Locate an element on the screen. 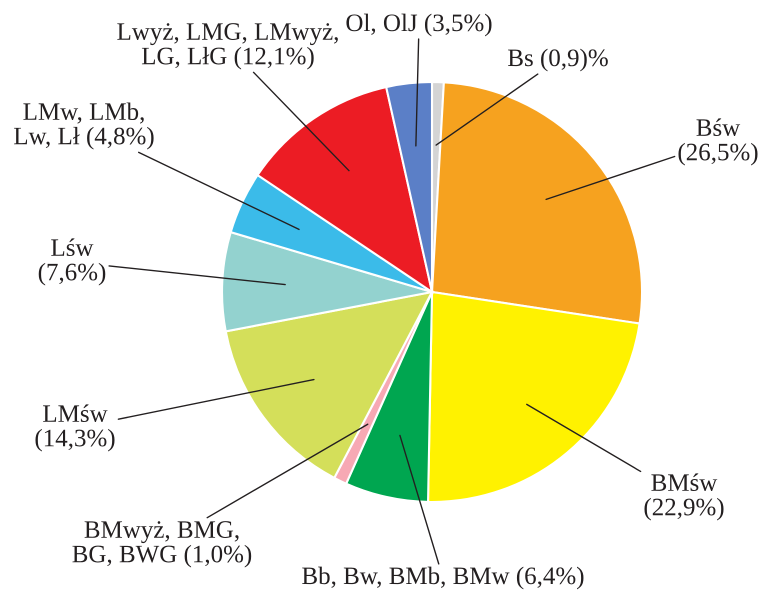  slice-label: Lśw (7,6%) is located at coordinates (72, 262).